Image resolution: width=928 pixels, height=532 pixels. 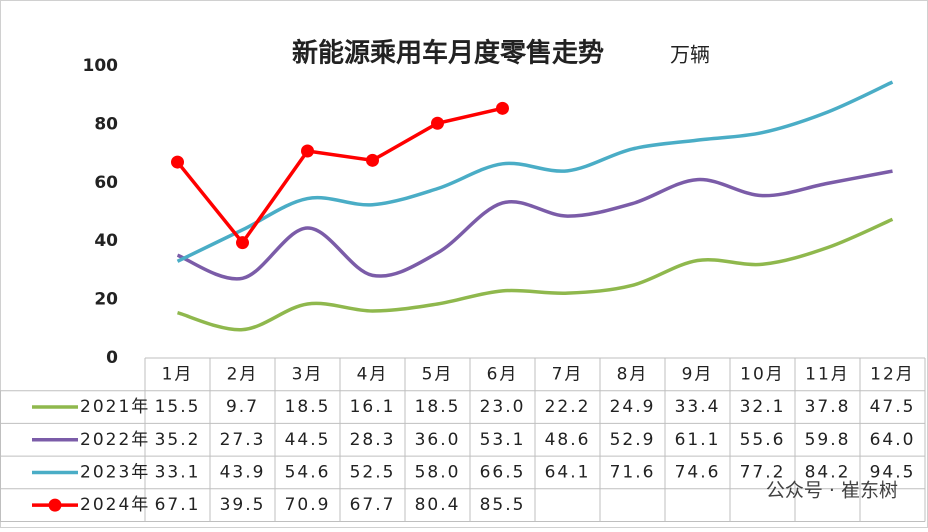 What do you see at coordinates (308, 440) in the screenshot?
I see `table-cell: 44.5` at bounding box center [308, 440].